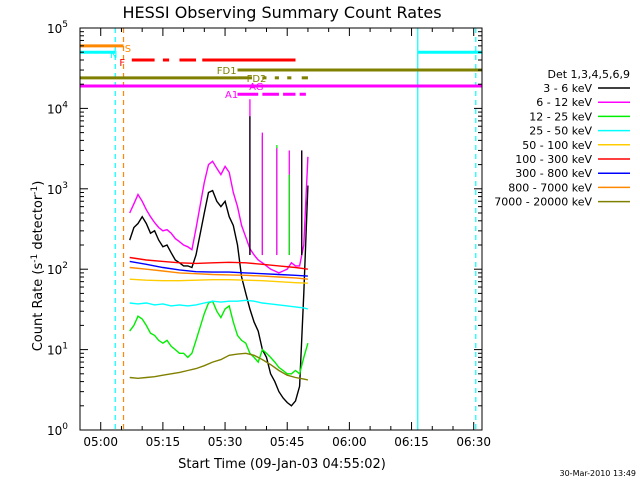 The height and width of the screenshot is (480, 640). I want to click on series-line-12-25-kev, so click(219, 338).